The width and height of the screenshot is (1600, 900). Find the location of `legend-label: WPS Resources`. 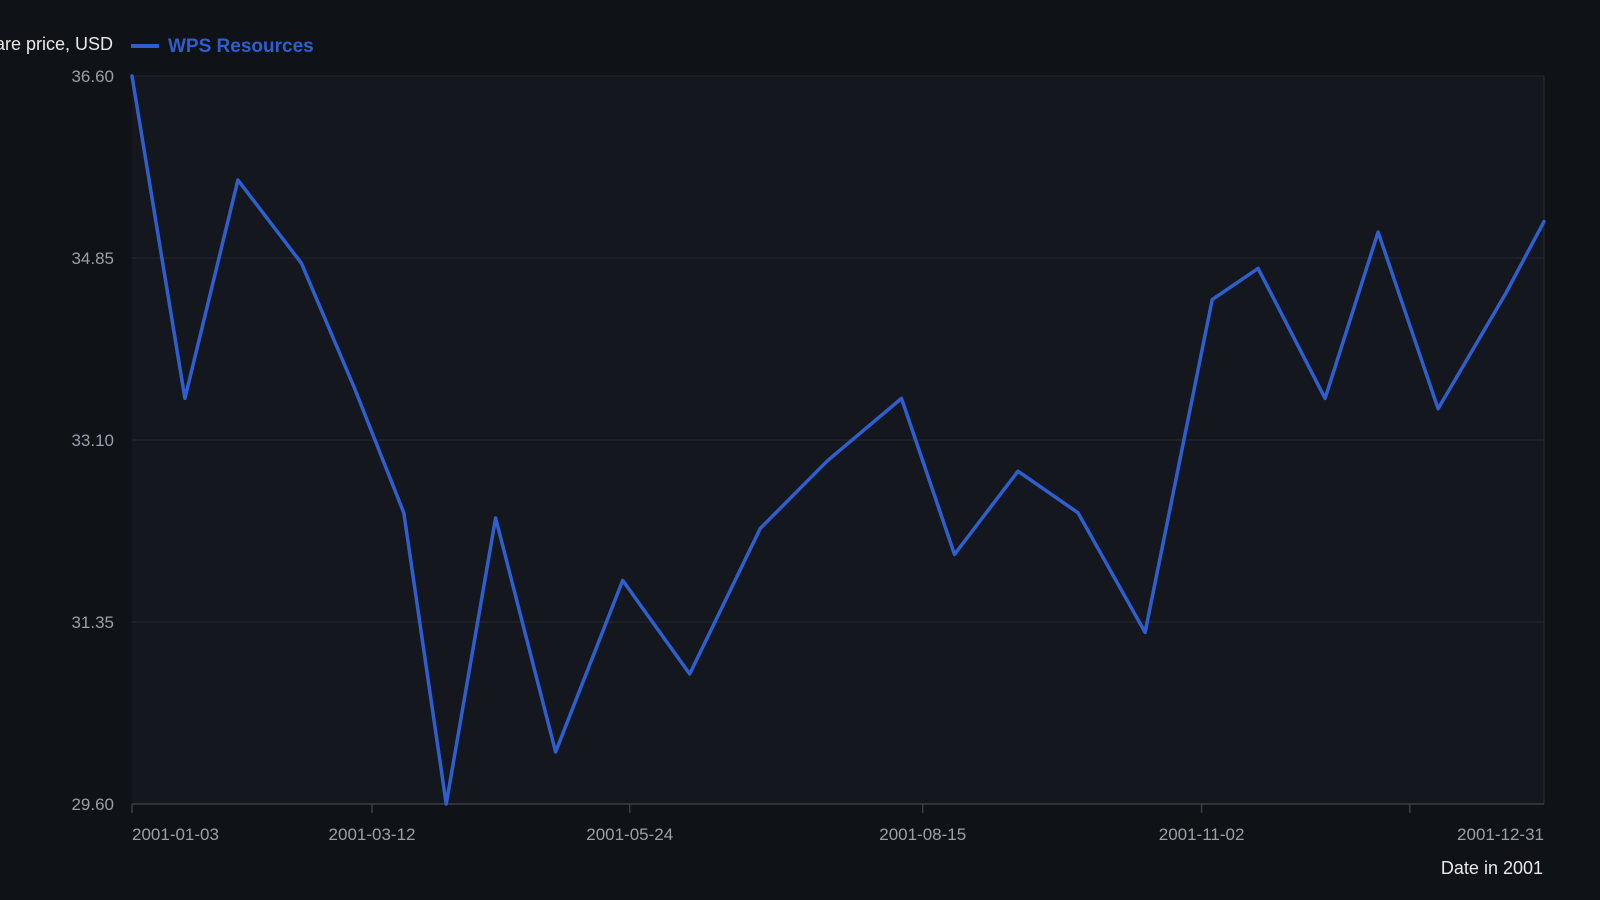

legend-label: WPS Resources is located at coordinates (241, 46).